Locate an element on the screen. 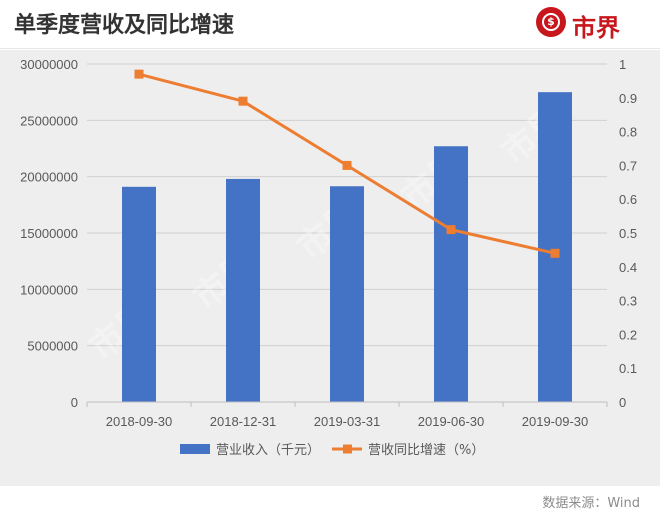 Image resolution: width=660 pixels, height=520 pixels. y-tick-label: 10000000 is located at coordinates (49, 289).